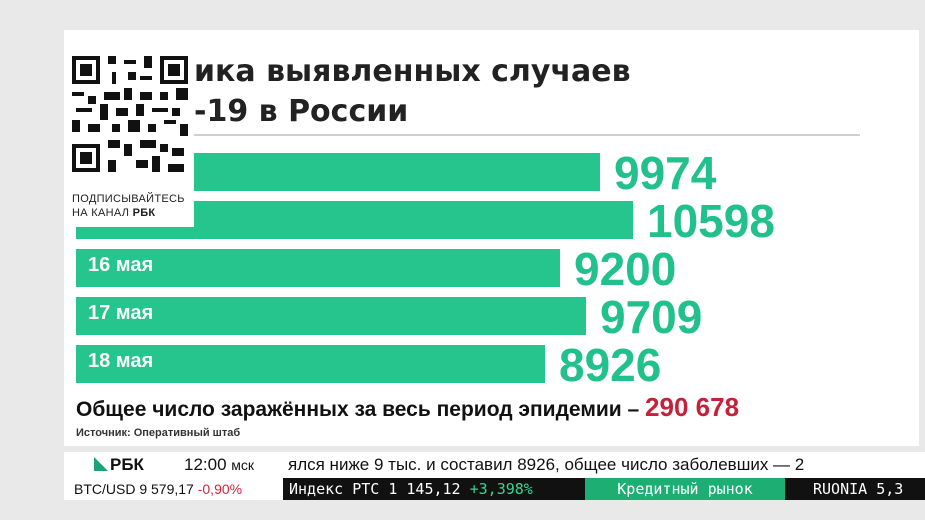 The height and width of the screenshot is (520, 925). I want to click on rbk-logo-text: РБК, so click(127, 464).